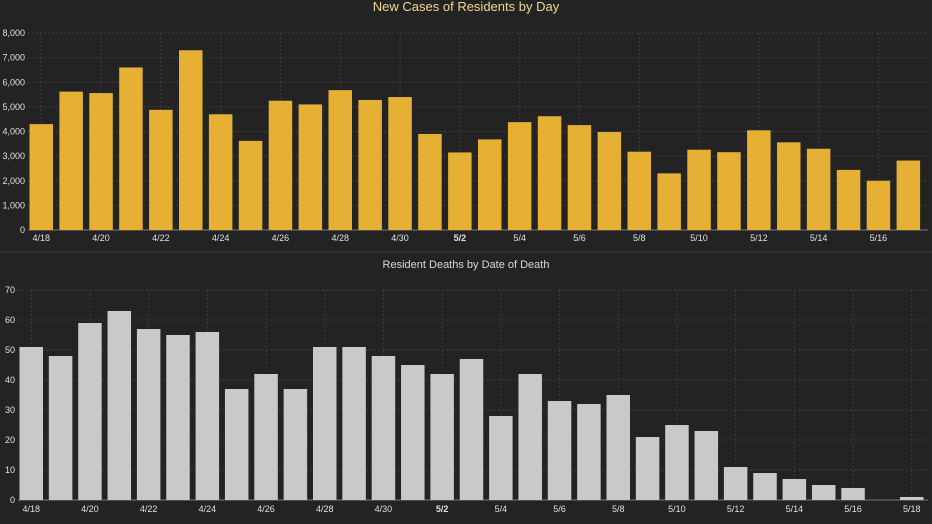 This screenshot has height=524, width=932. I want to click on resident-deaths-x-tick-label: 5/8, so click(618, 509).